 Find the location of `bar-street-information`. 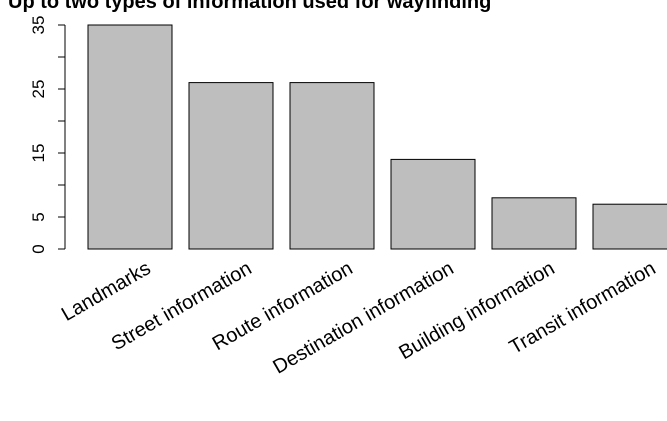

bar-street-information is located at coordinates (231, 166).